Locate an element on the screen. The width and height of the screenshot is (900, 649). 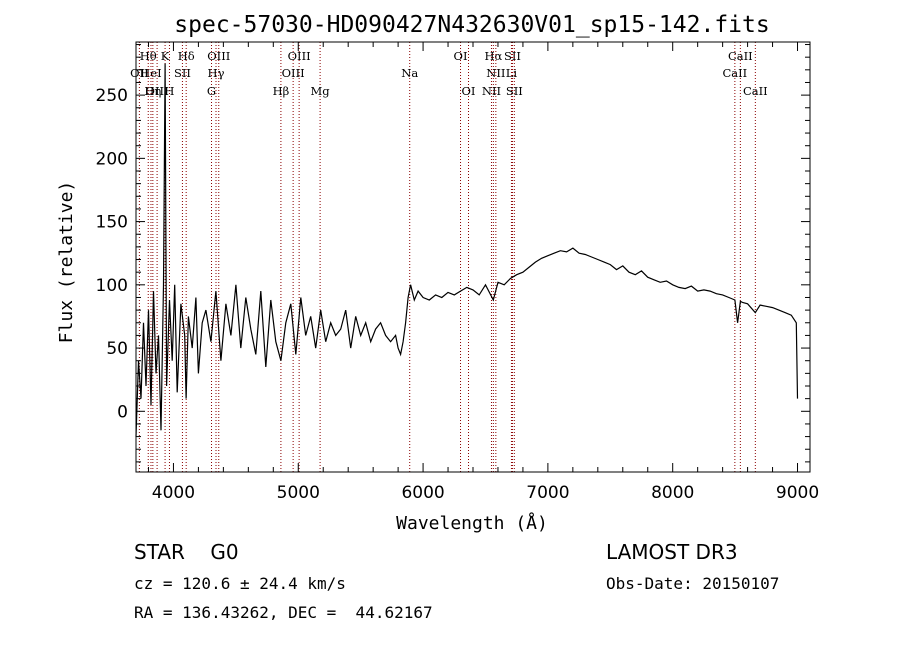
redshift-text: cz = 120.6 ± 24.4 km/s is located at coordinates (240, 583).